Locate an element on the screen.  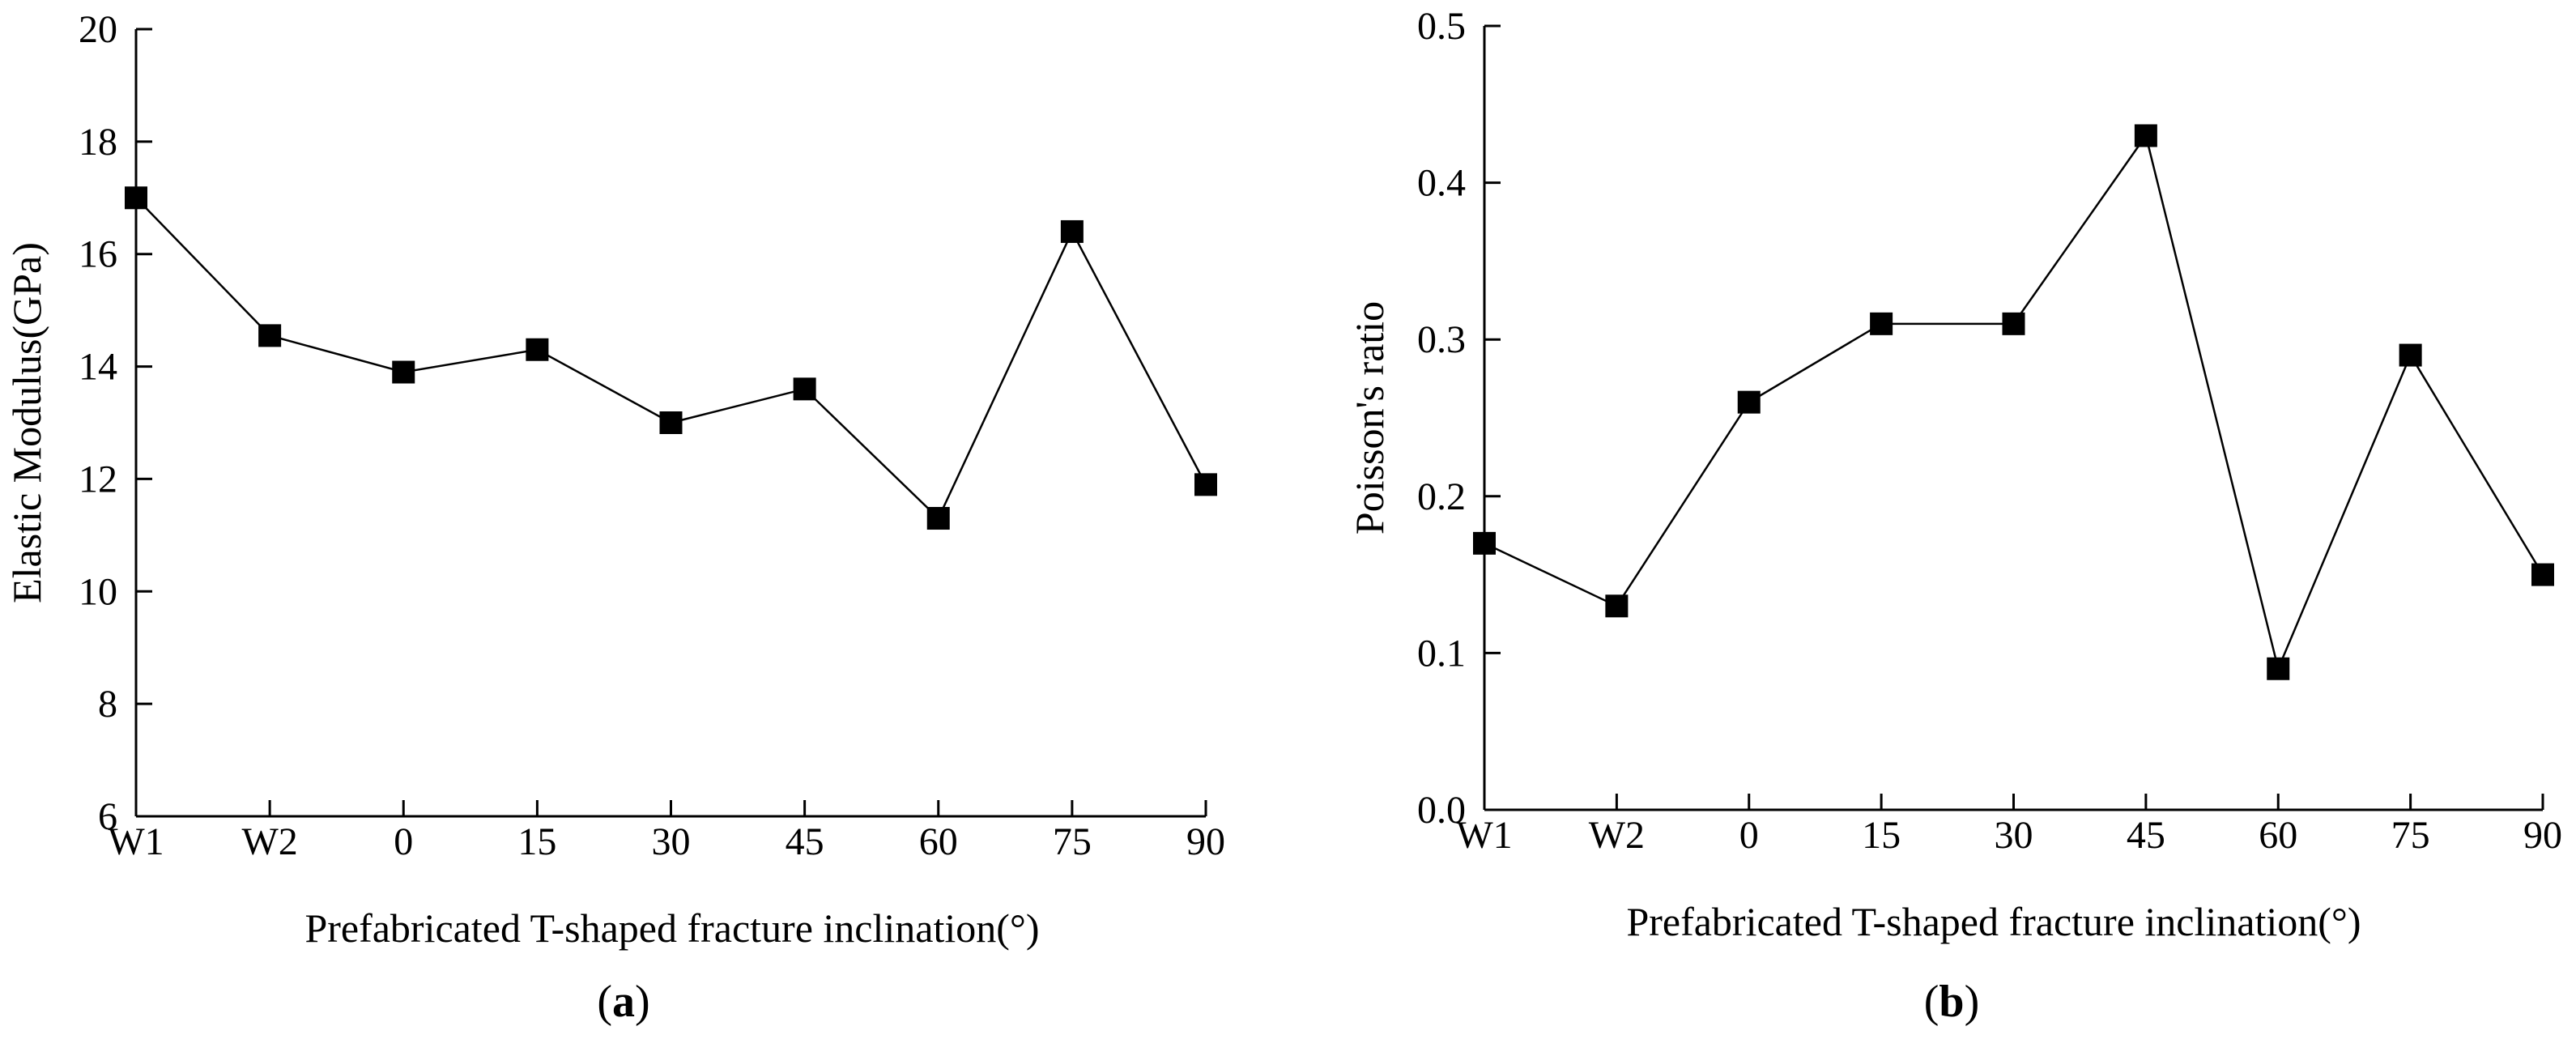
y-tick-label: 20 is located at coordinates (98, 29).